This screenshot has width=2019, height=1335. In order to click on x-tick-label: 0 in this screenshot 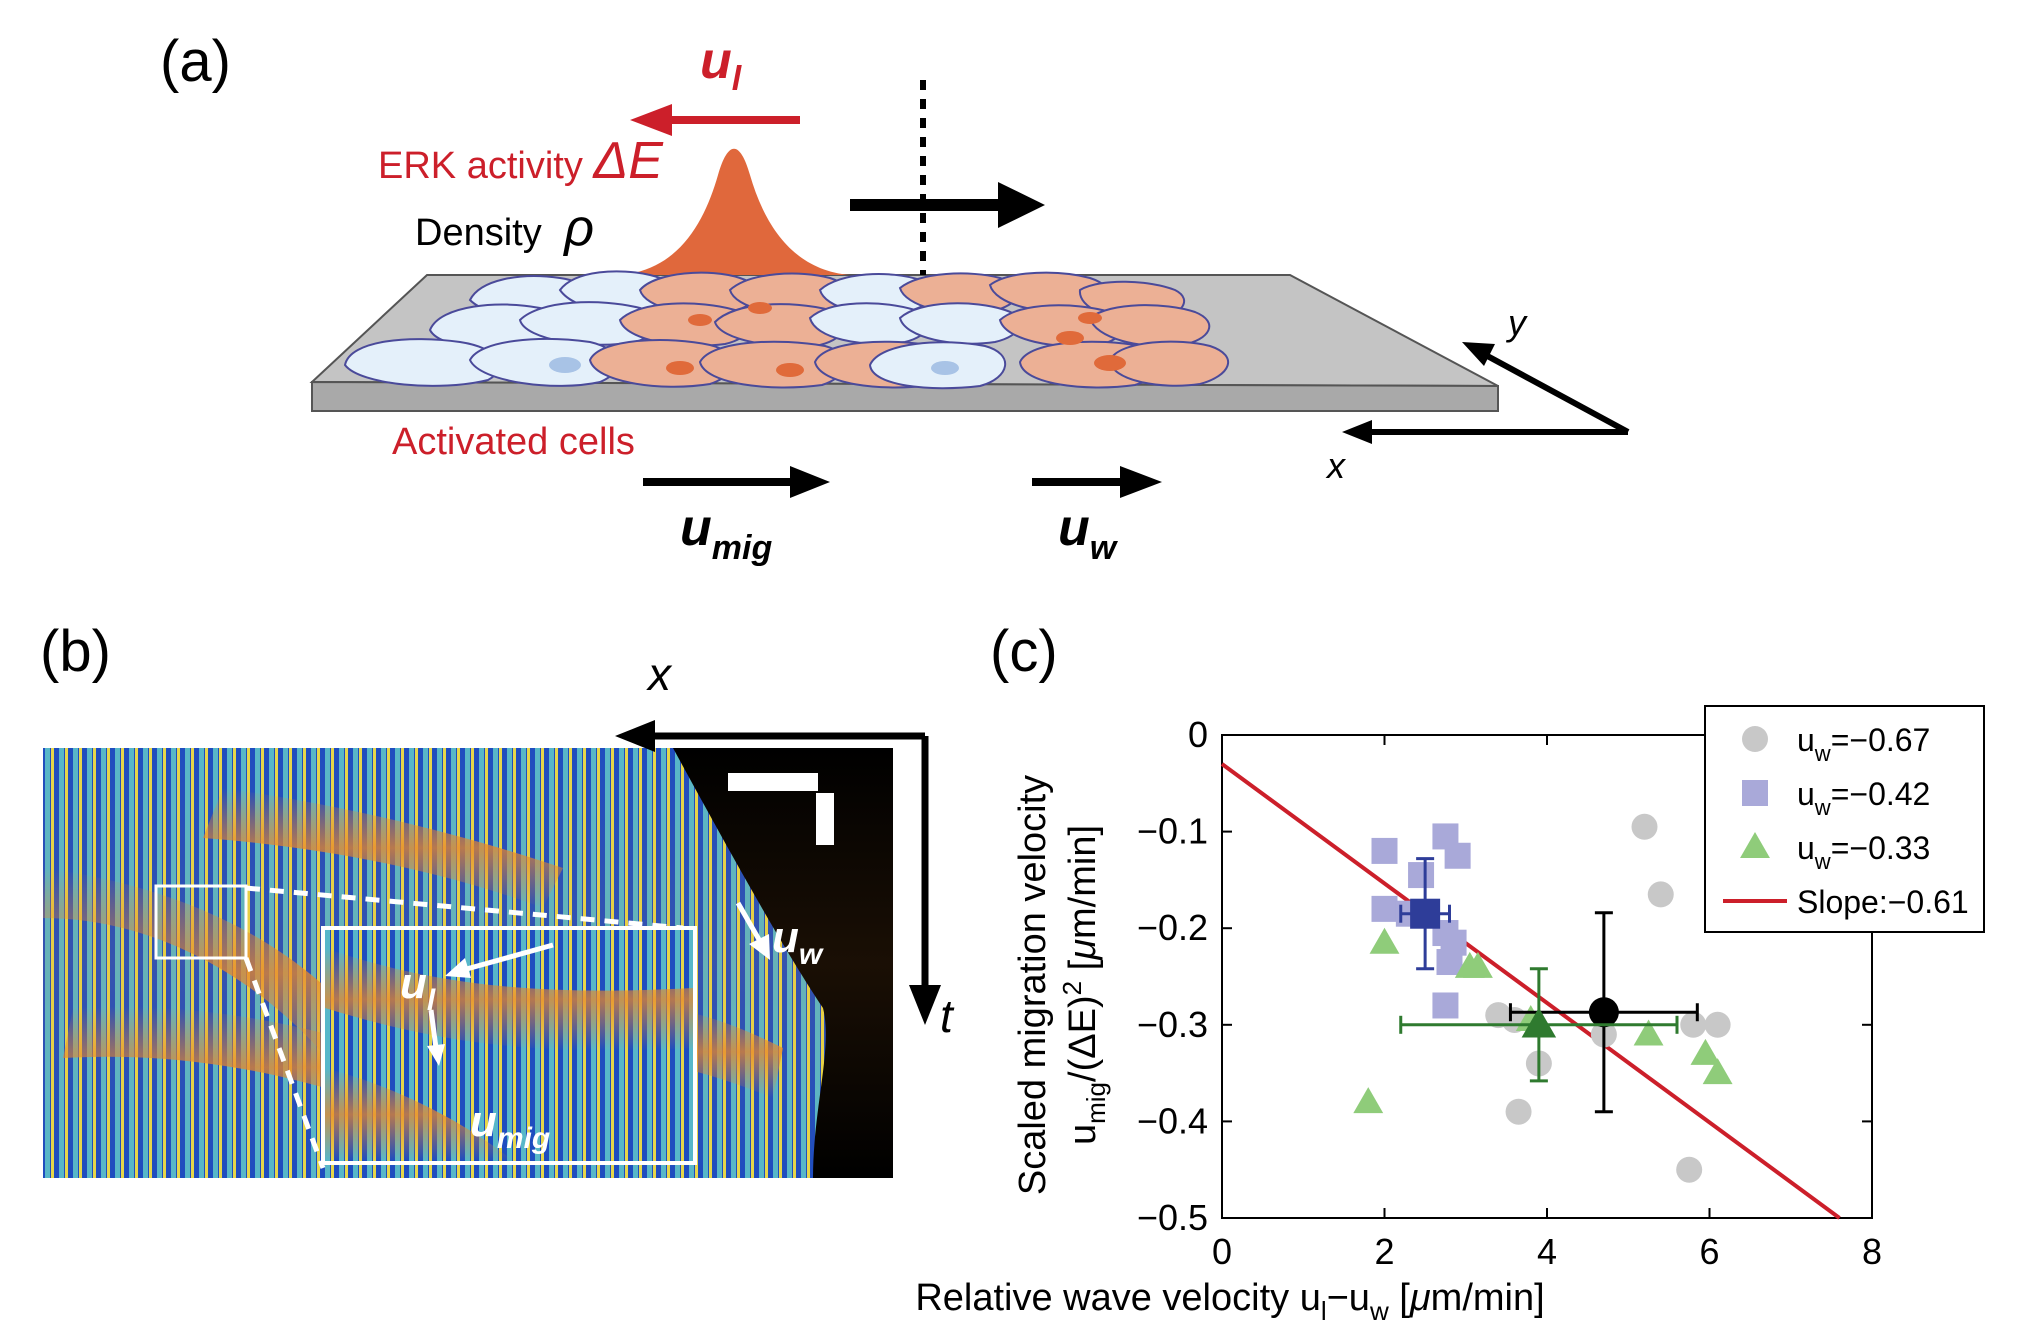, I will do `click(1222, 1251)`.